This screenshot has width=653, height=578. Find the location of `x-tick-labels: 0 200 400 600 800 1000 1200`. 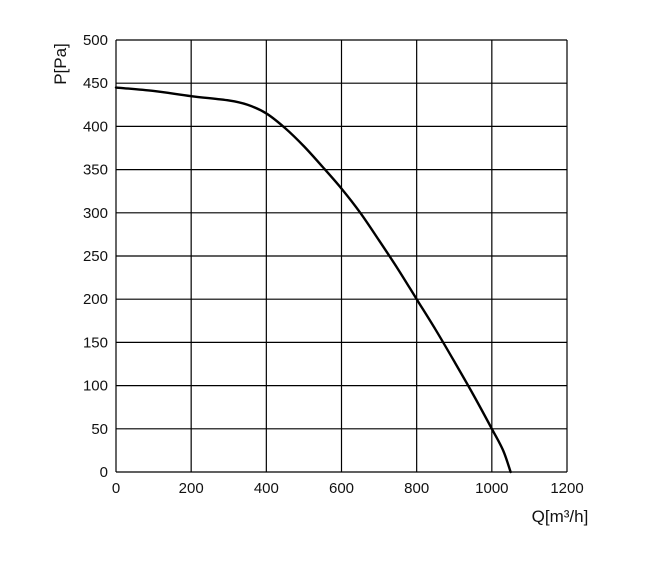

x-tick-labels: 0 200 400 600 800 1000 1200 is located at coordinates (348, 488).